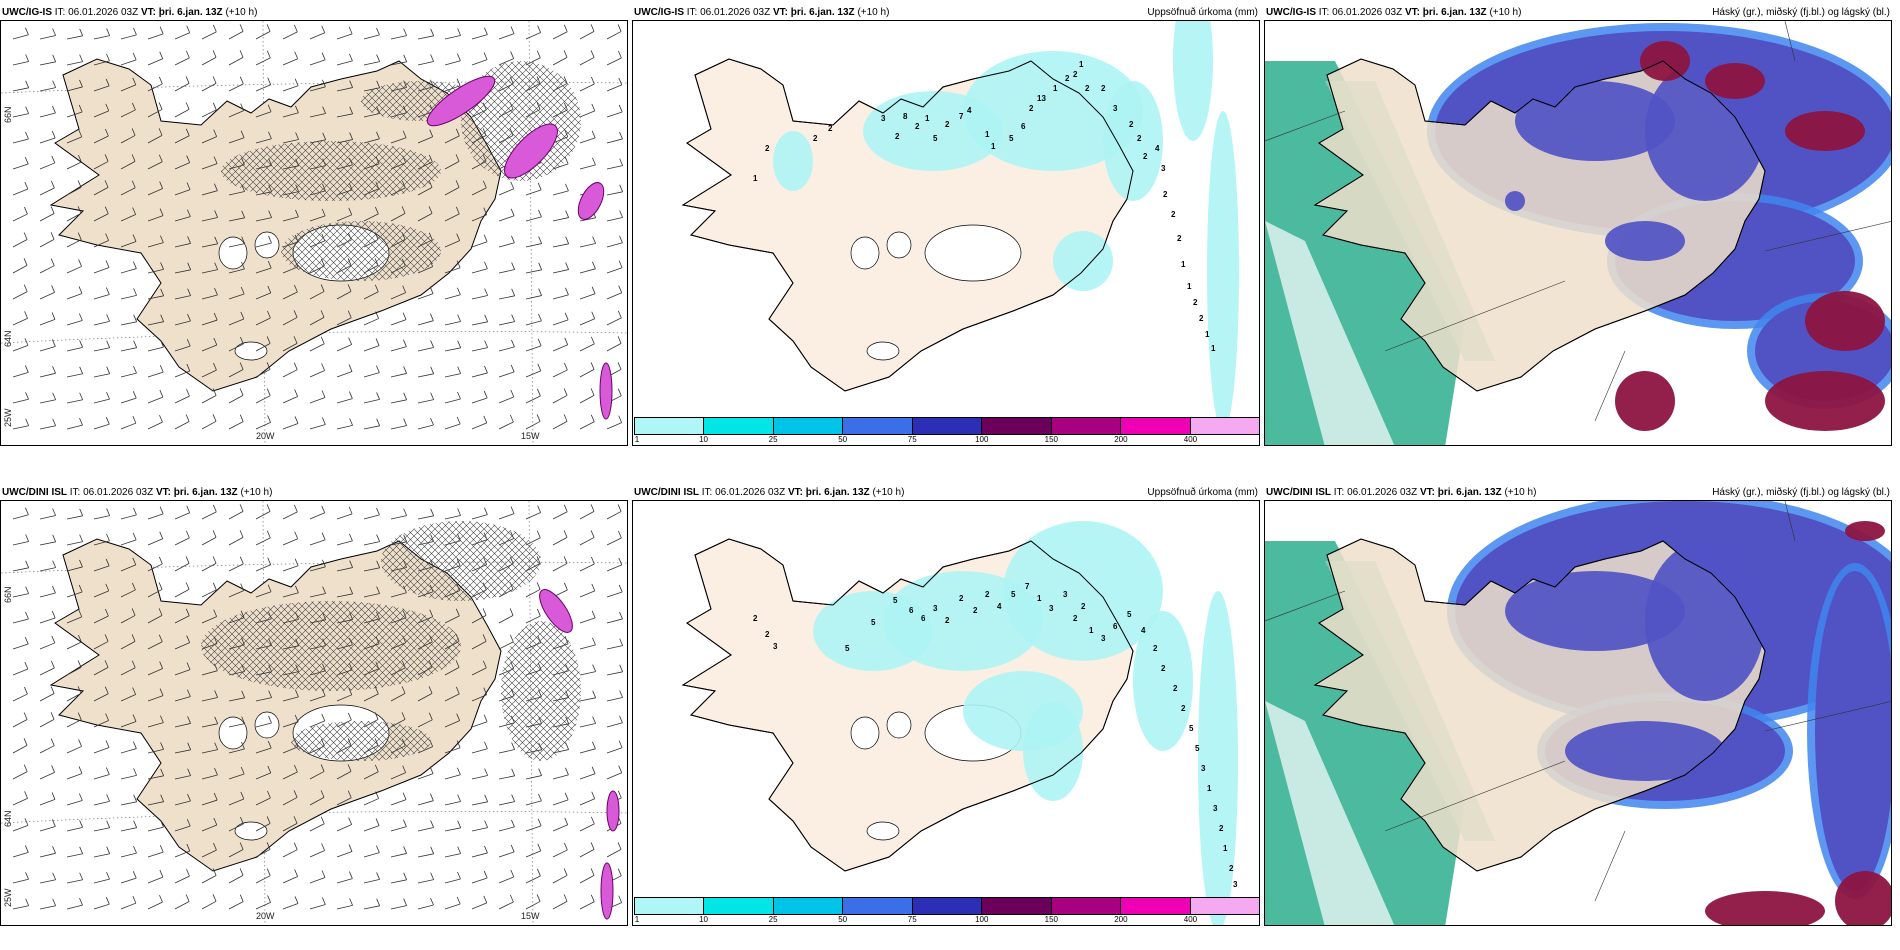 This screenshot has width=1900, height=950. I want to click on wind-barbs, so click(318, 707).